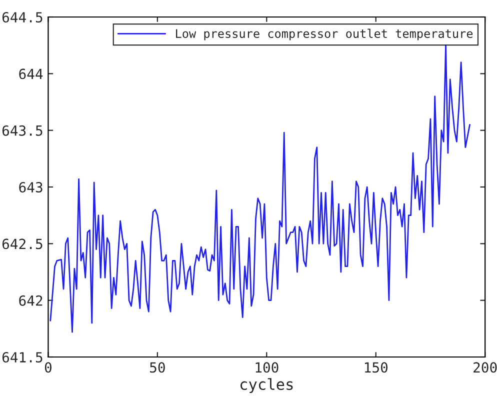  Describe the element at coordinates (22, 357) in the screenshot. I see `y-tick-label: 641.5` at that location.